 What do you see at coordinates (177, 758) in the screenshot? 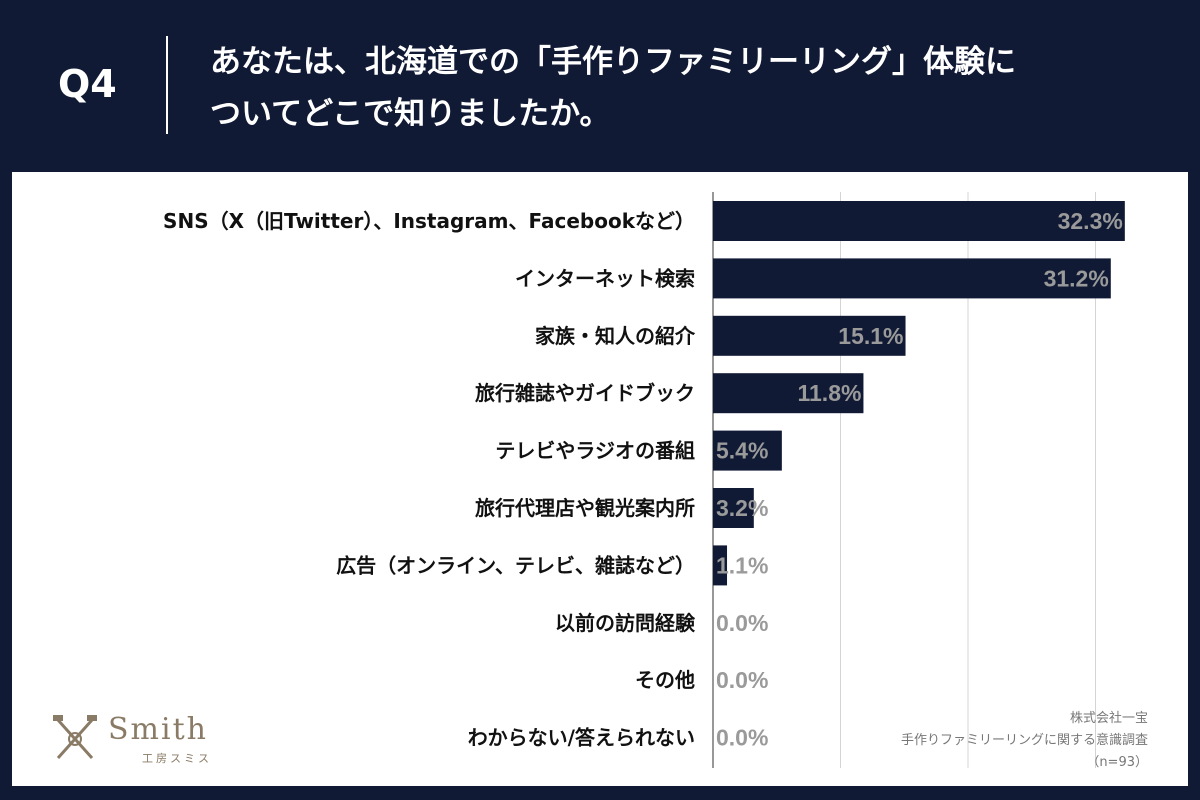
I see `logo-subtitle: 工房スミス` at bounding box center [177, 758].